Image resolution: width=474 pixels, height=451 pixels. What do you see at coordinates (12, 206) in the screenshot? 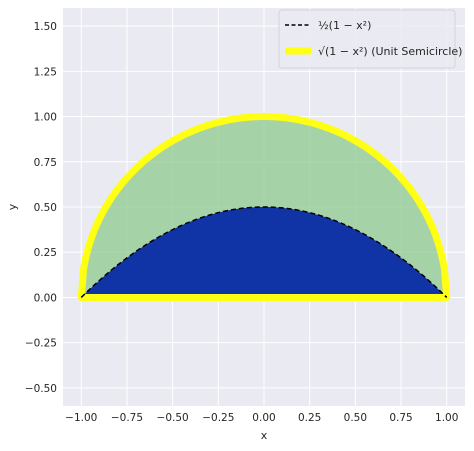
I see `y-axis-label: y` at bounding box center [12, 206].